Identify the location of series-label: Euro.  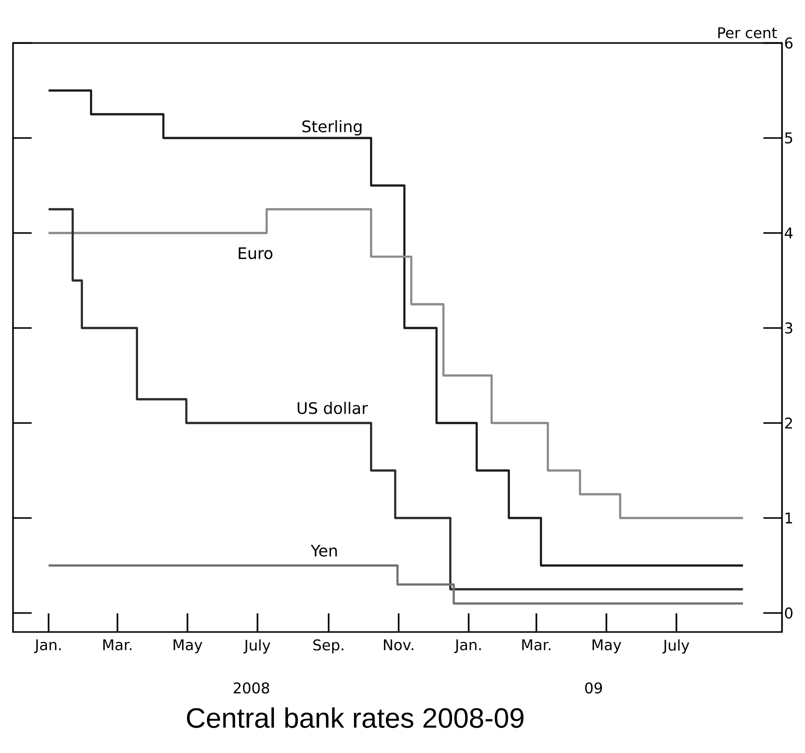
(255, 253).